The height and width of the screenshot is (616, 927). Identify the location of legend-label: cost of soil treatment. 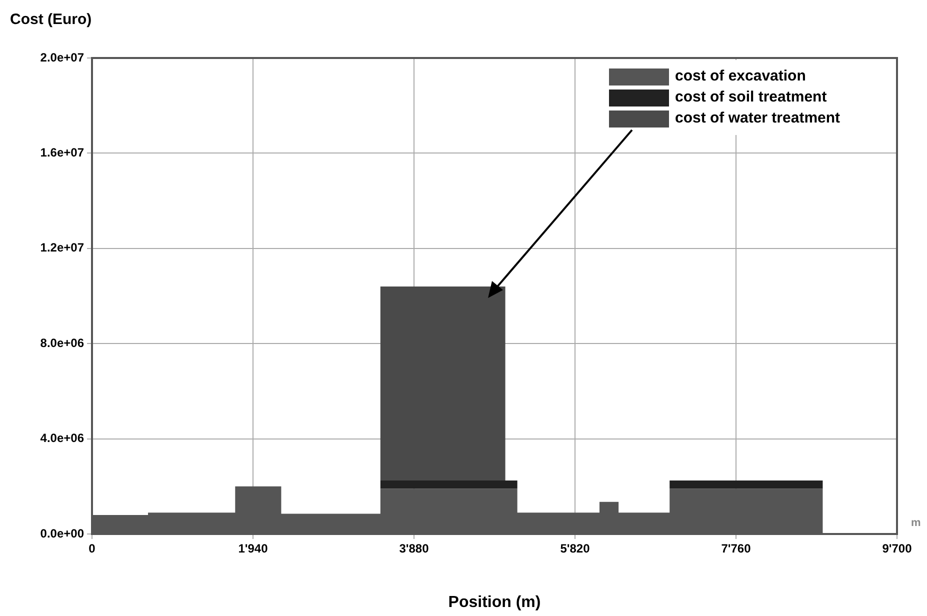
(751, 97).